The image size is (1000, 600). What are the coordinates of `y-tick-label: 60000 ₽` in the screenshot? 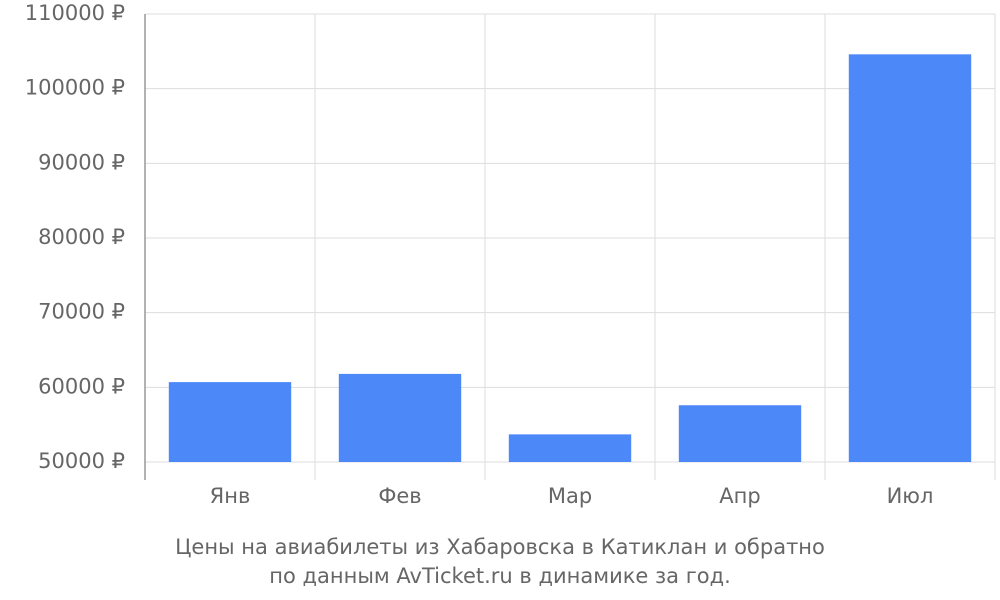 It's located at (81, 386).